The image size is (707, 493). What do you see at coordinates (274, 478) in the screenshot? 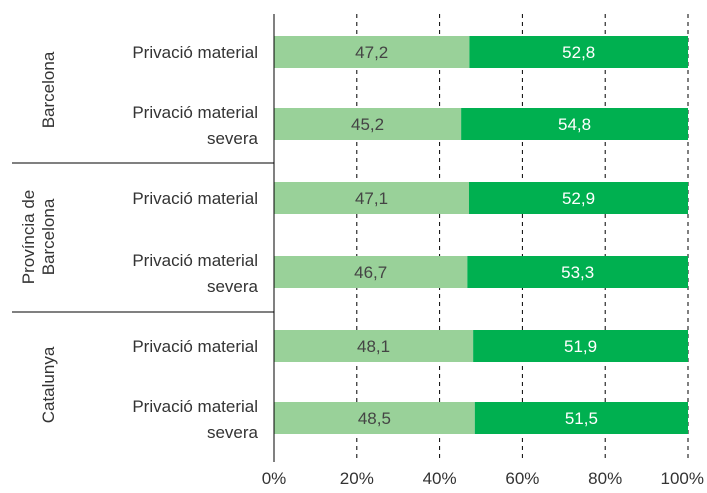
I see `x-tick-label: 0%` at bounding box center [274, 478].